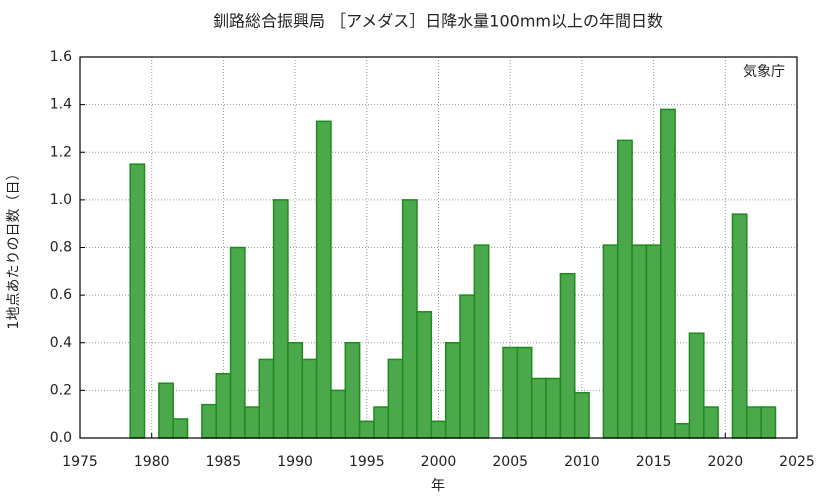  I want to click on y-tick-label: 0.6, so click(61, 295).